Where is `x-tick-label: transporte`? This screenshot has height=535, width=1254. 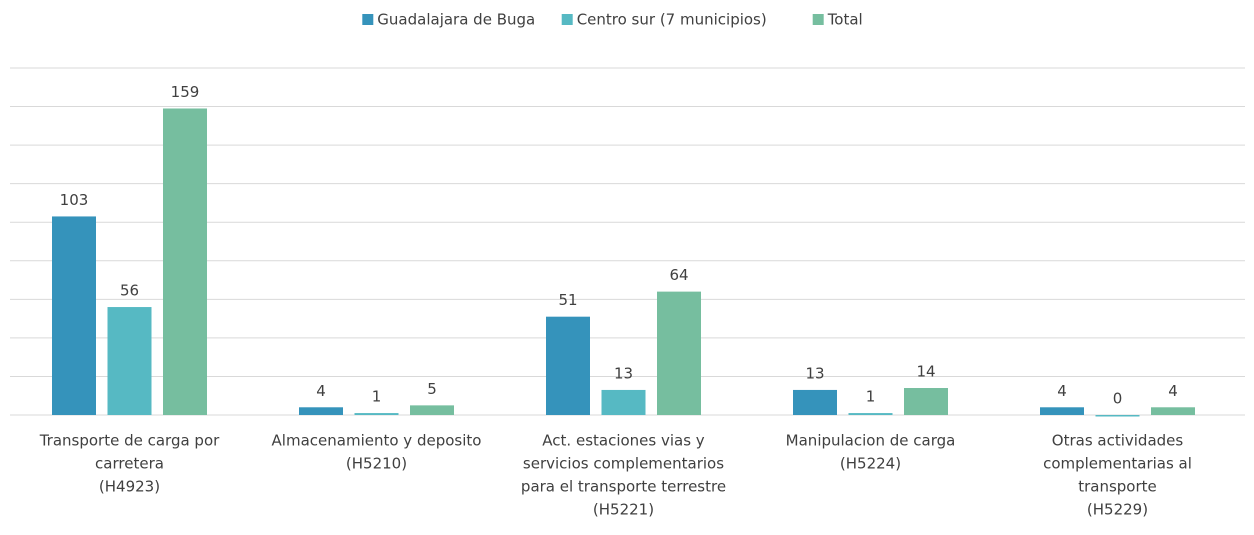
x-tick-label: transporte is located at coordinates (1117, 487).